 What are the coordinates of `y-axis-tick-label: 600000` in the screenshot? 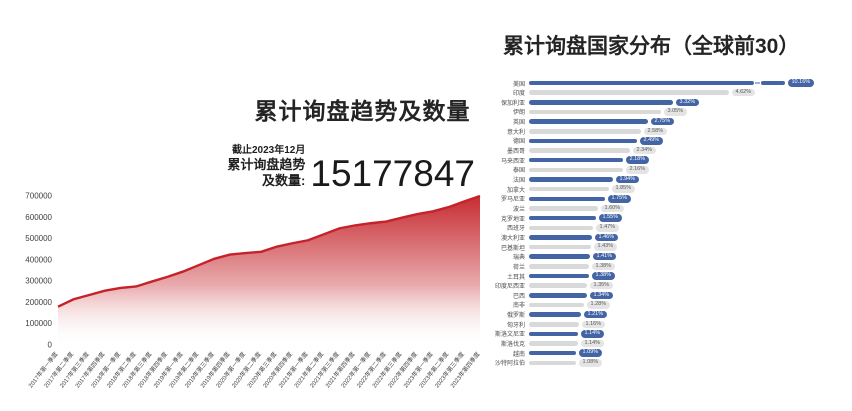 It's located at (38, 217).